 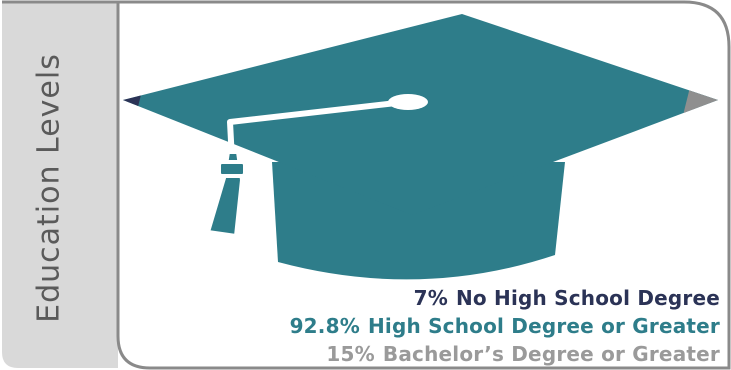 What do you see at coordinates (49, 188) in the screenshot?
I see `side-title: Education Levels` at bounding box center [49, 188].